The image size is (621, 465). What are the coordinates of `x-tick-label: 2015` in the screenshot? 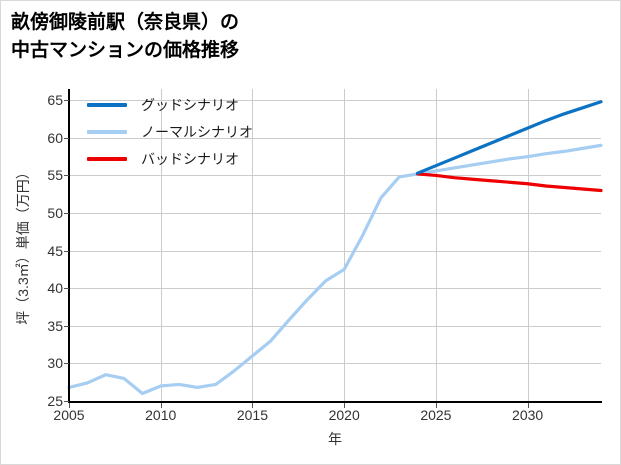 It's located at (252, 415).